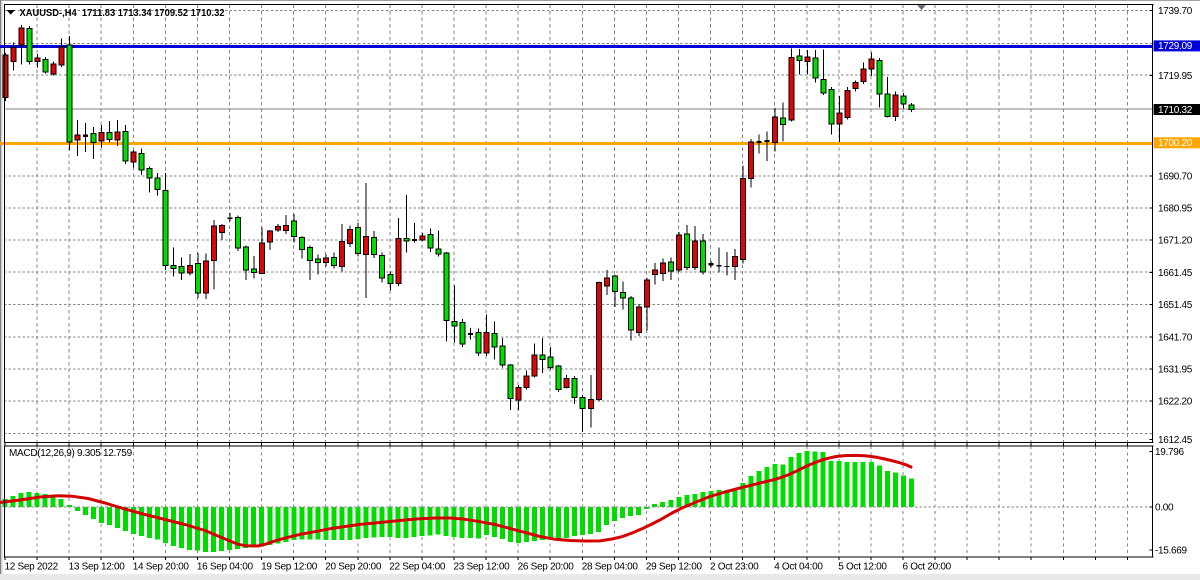  What do you see at coordinates (927, 567) in the screenshot?
I see `svg-text: 6 Oct 20:00` at bounding box center [927, 567].